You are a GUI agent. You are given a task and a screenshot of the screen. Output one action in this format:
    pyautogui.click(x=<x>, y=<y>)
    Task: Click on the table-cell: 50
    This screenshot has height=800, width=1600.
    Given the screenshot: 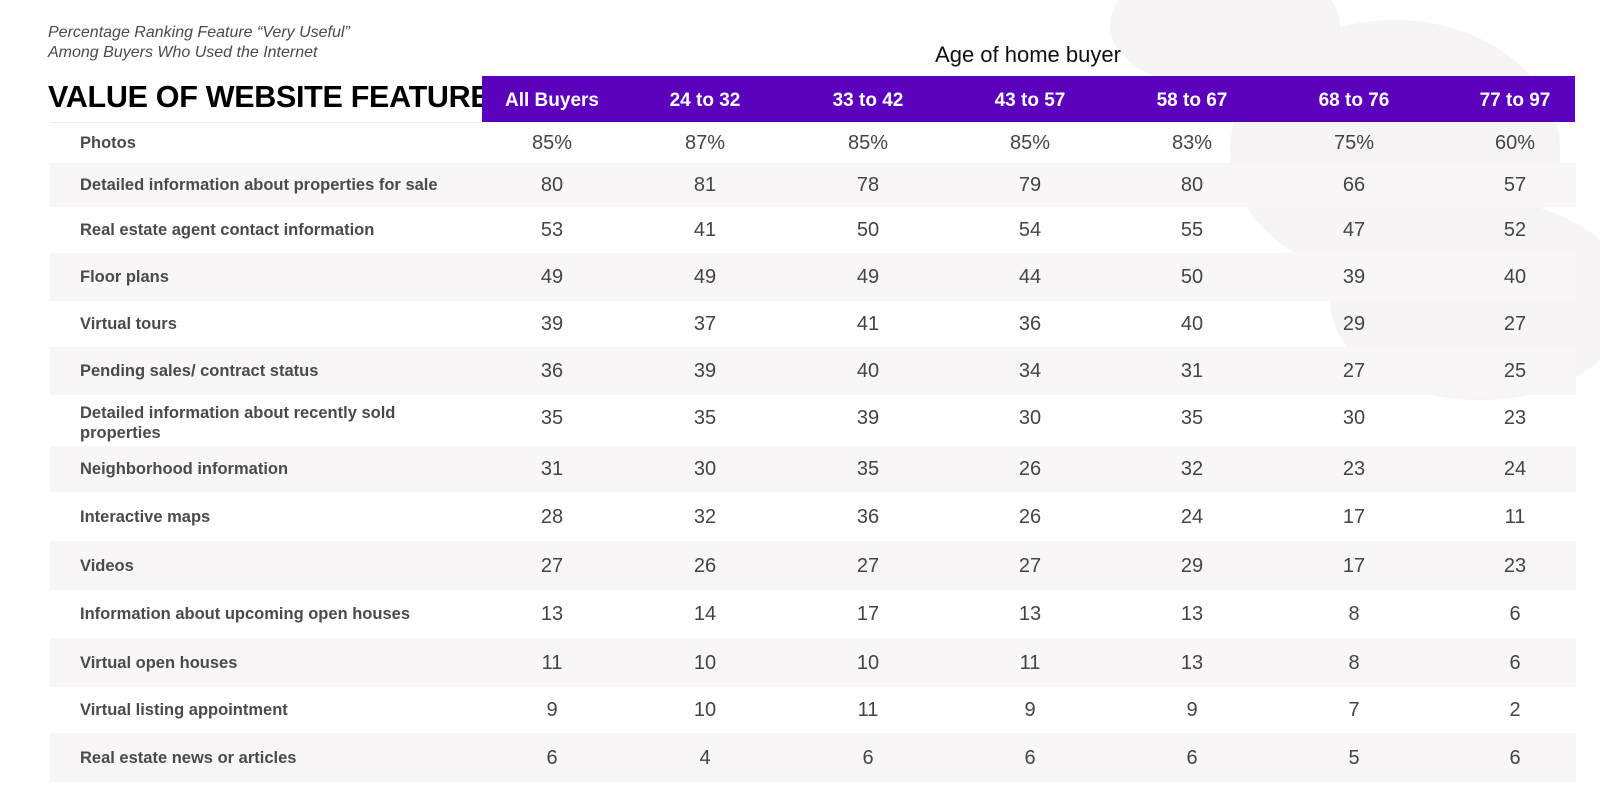 What is the action you would take?
    pyautogui.click(x=1192, y=277)
    